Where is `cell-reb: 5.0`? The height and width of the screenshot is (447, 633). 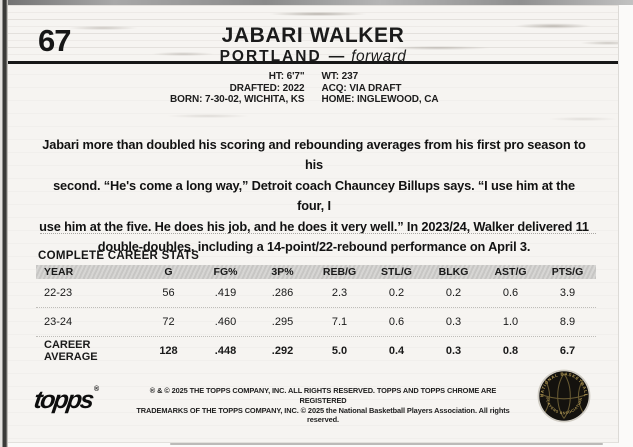 cell-reb: 5.0 is located at coordinates (339, 350).